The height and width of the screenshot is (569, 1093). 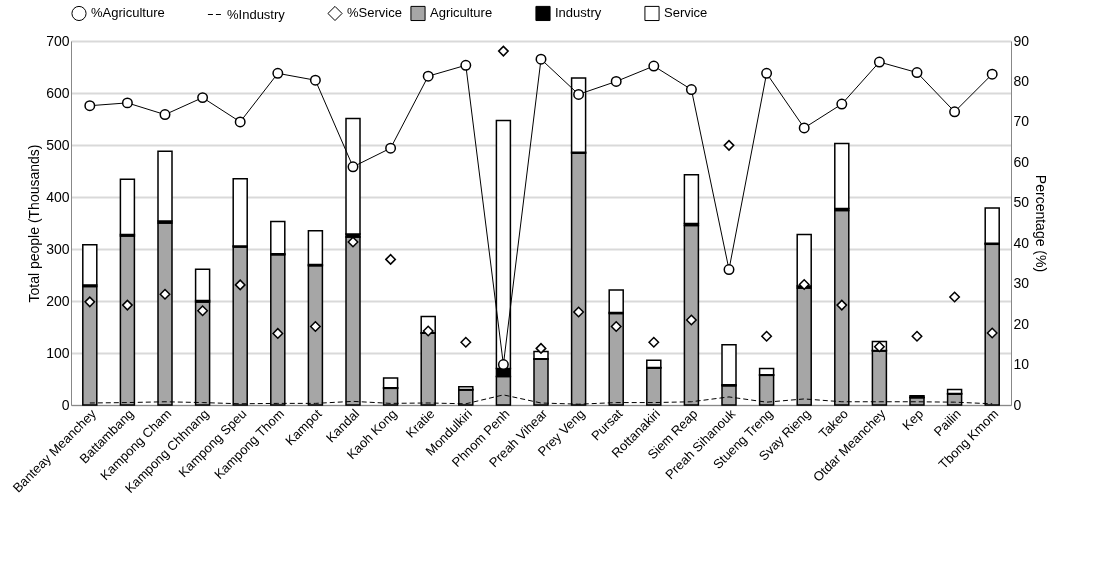 I want to click on y-tick-label: 400, so click(x=58, y=196).